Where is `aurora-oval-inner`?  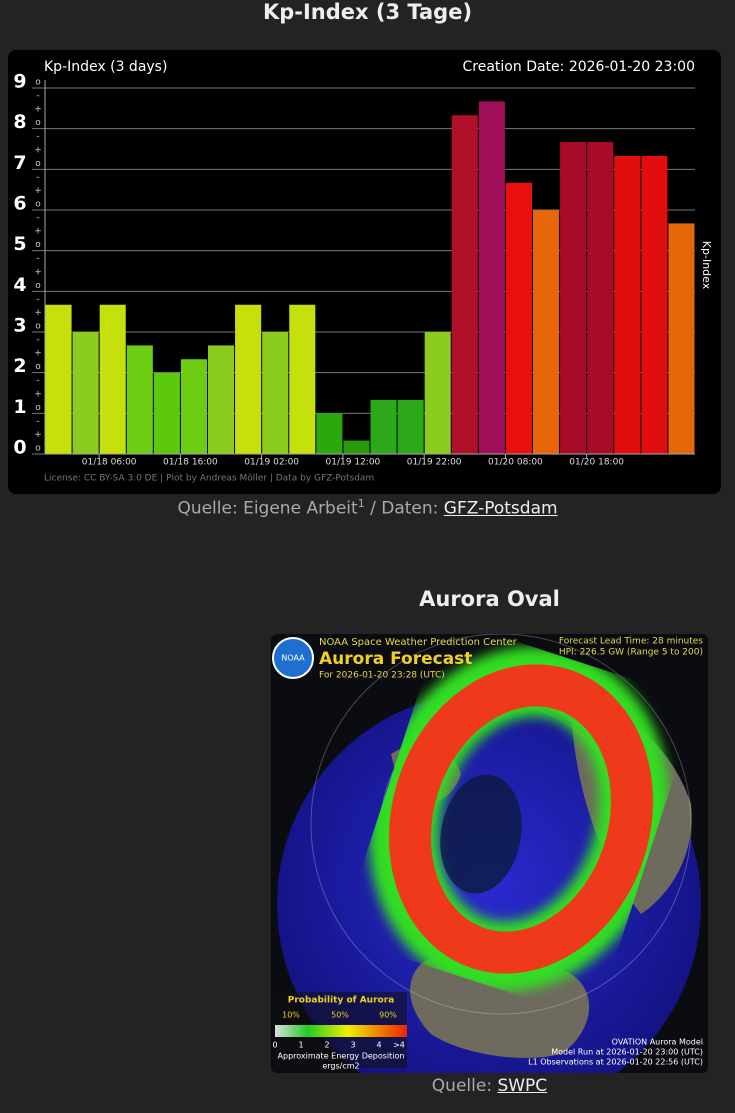
aurora-oval-inner is located at coordinates (521, 819).